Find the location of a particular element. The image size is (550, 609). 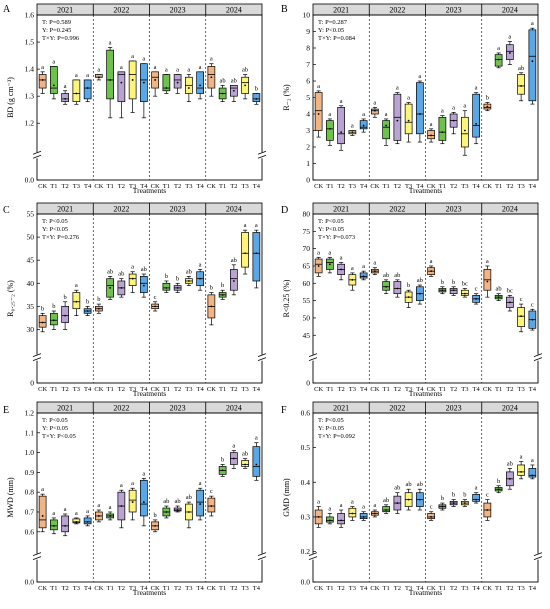

box-2024-t4: b T4 is located at coordinates (256, 137).